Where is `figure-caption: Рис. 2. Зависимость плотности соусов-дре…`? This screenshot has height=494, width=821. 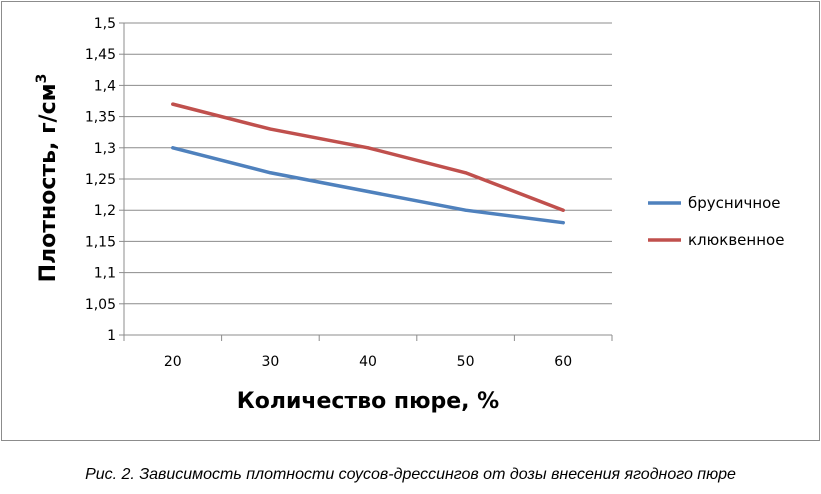 figure-caption: Рис. 2. Зависимость плотности соусов-дре… is located at coordinates (410, 474).